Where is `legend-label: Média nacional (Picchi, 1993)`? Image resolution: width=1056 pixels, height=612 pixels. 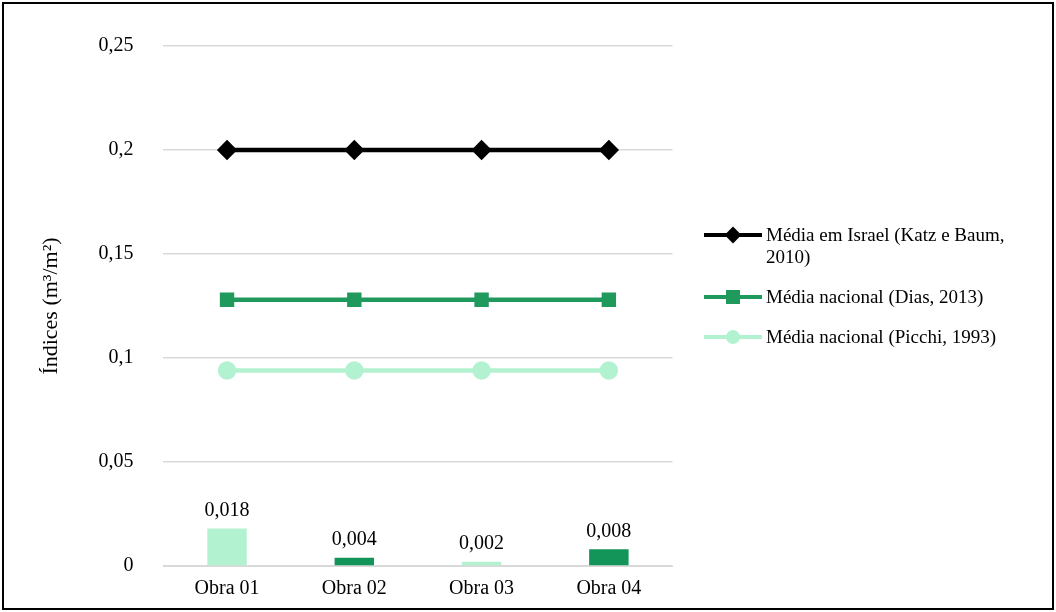 legend-label: Média nacional (Picchi, 1993) is located at coordinates (881, 337).